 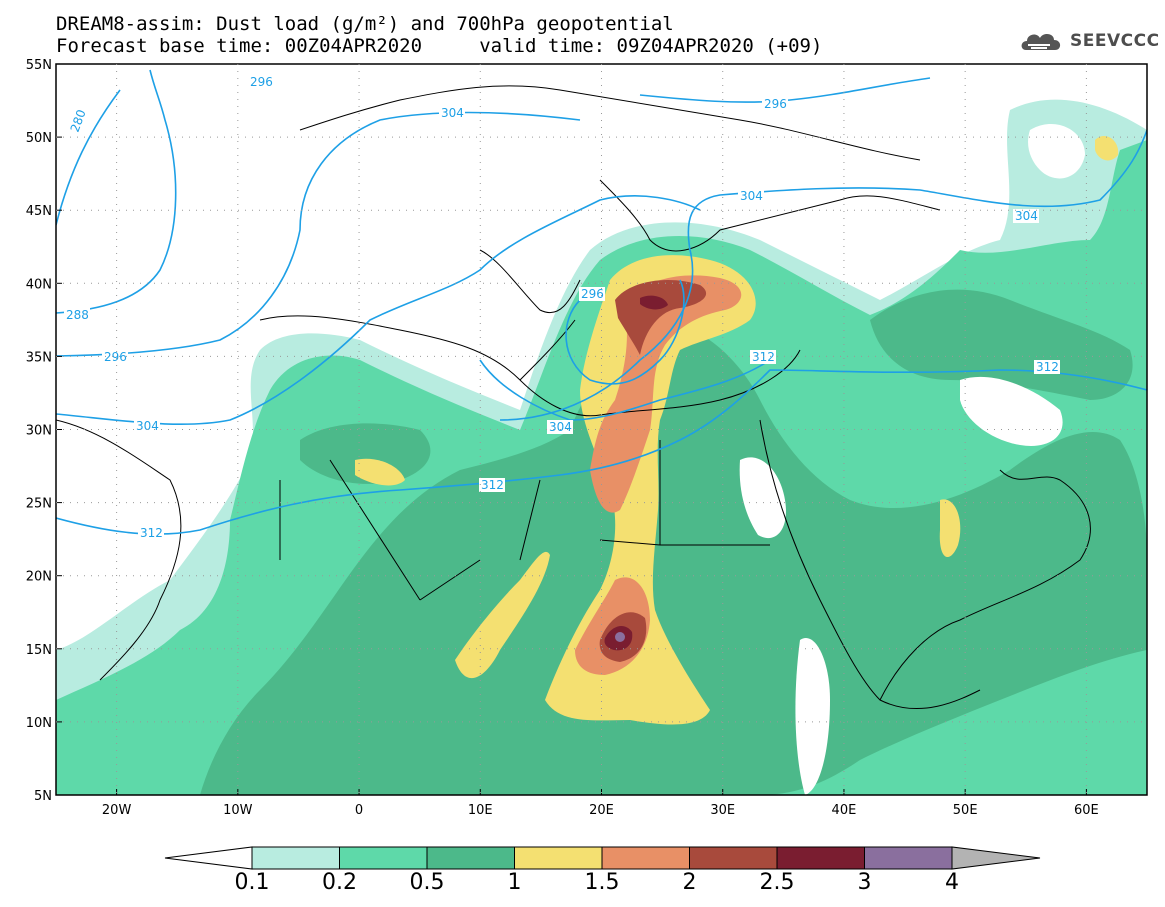 What do you see at coordinates (514, 882) in the screenshot?
I see `colorbar-tick-label: 1` at bounding box center [514, 882].